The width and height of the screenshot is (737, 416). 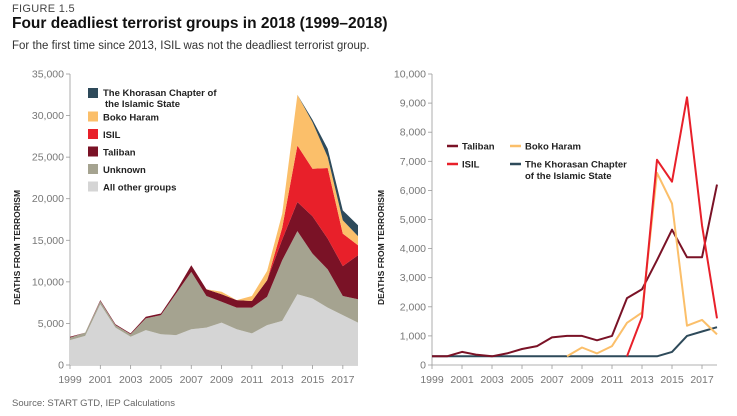 I want to click on legend-label: Unknown, so click(x=124, y=170).